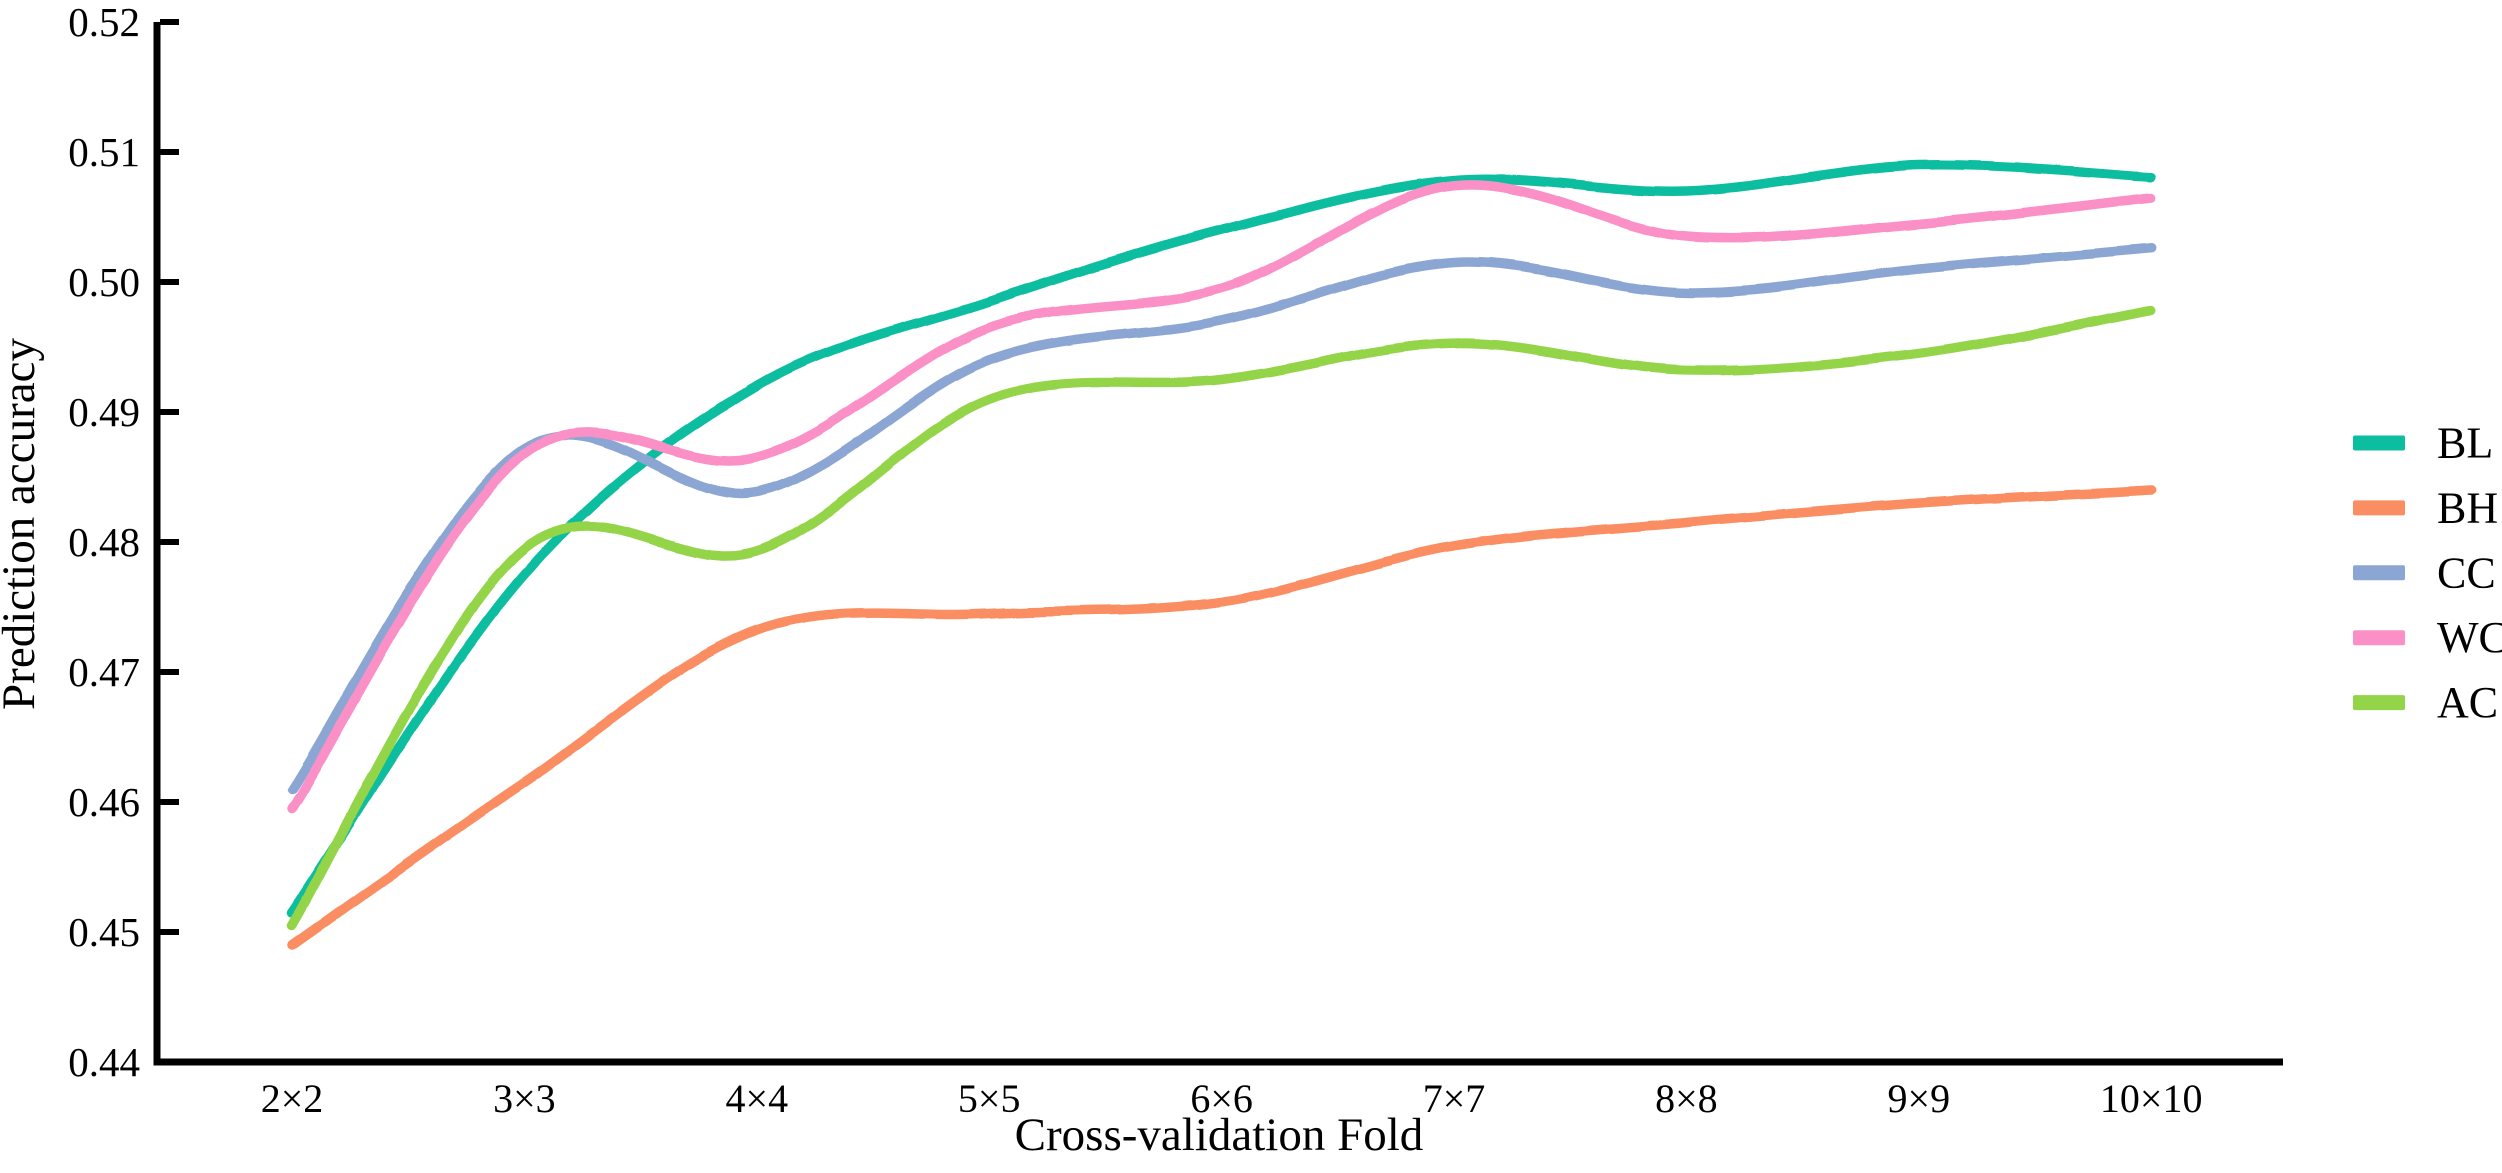 Image resolution: width=2502 pixels, height=1173 pixels. I want to click on y-tick-label: 0.50, so click(104, 282).